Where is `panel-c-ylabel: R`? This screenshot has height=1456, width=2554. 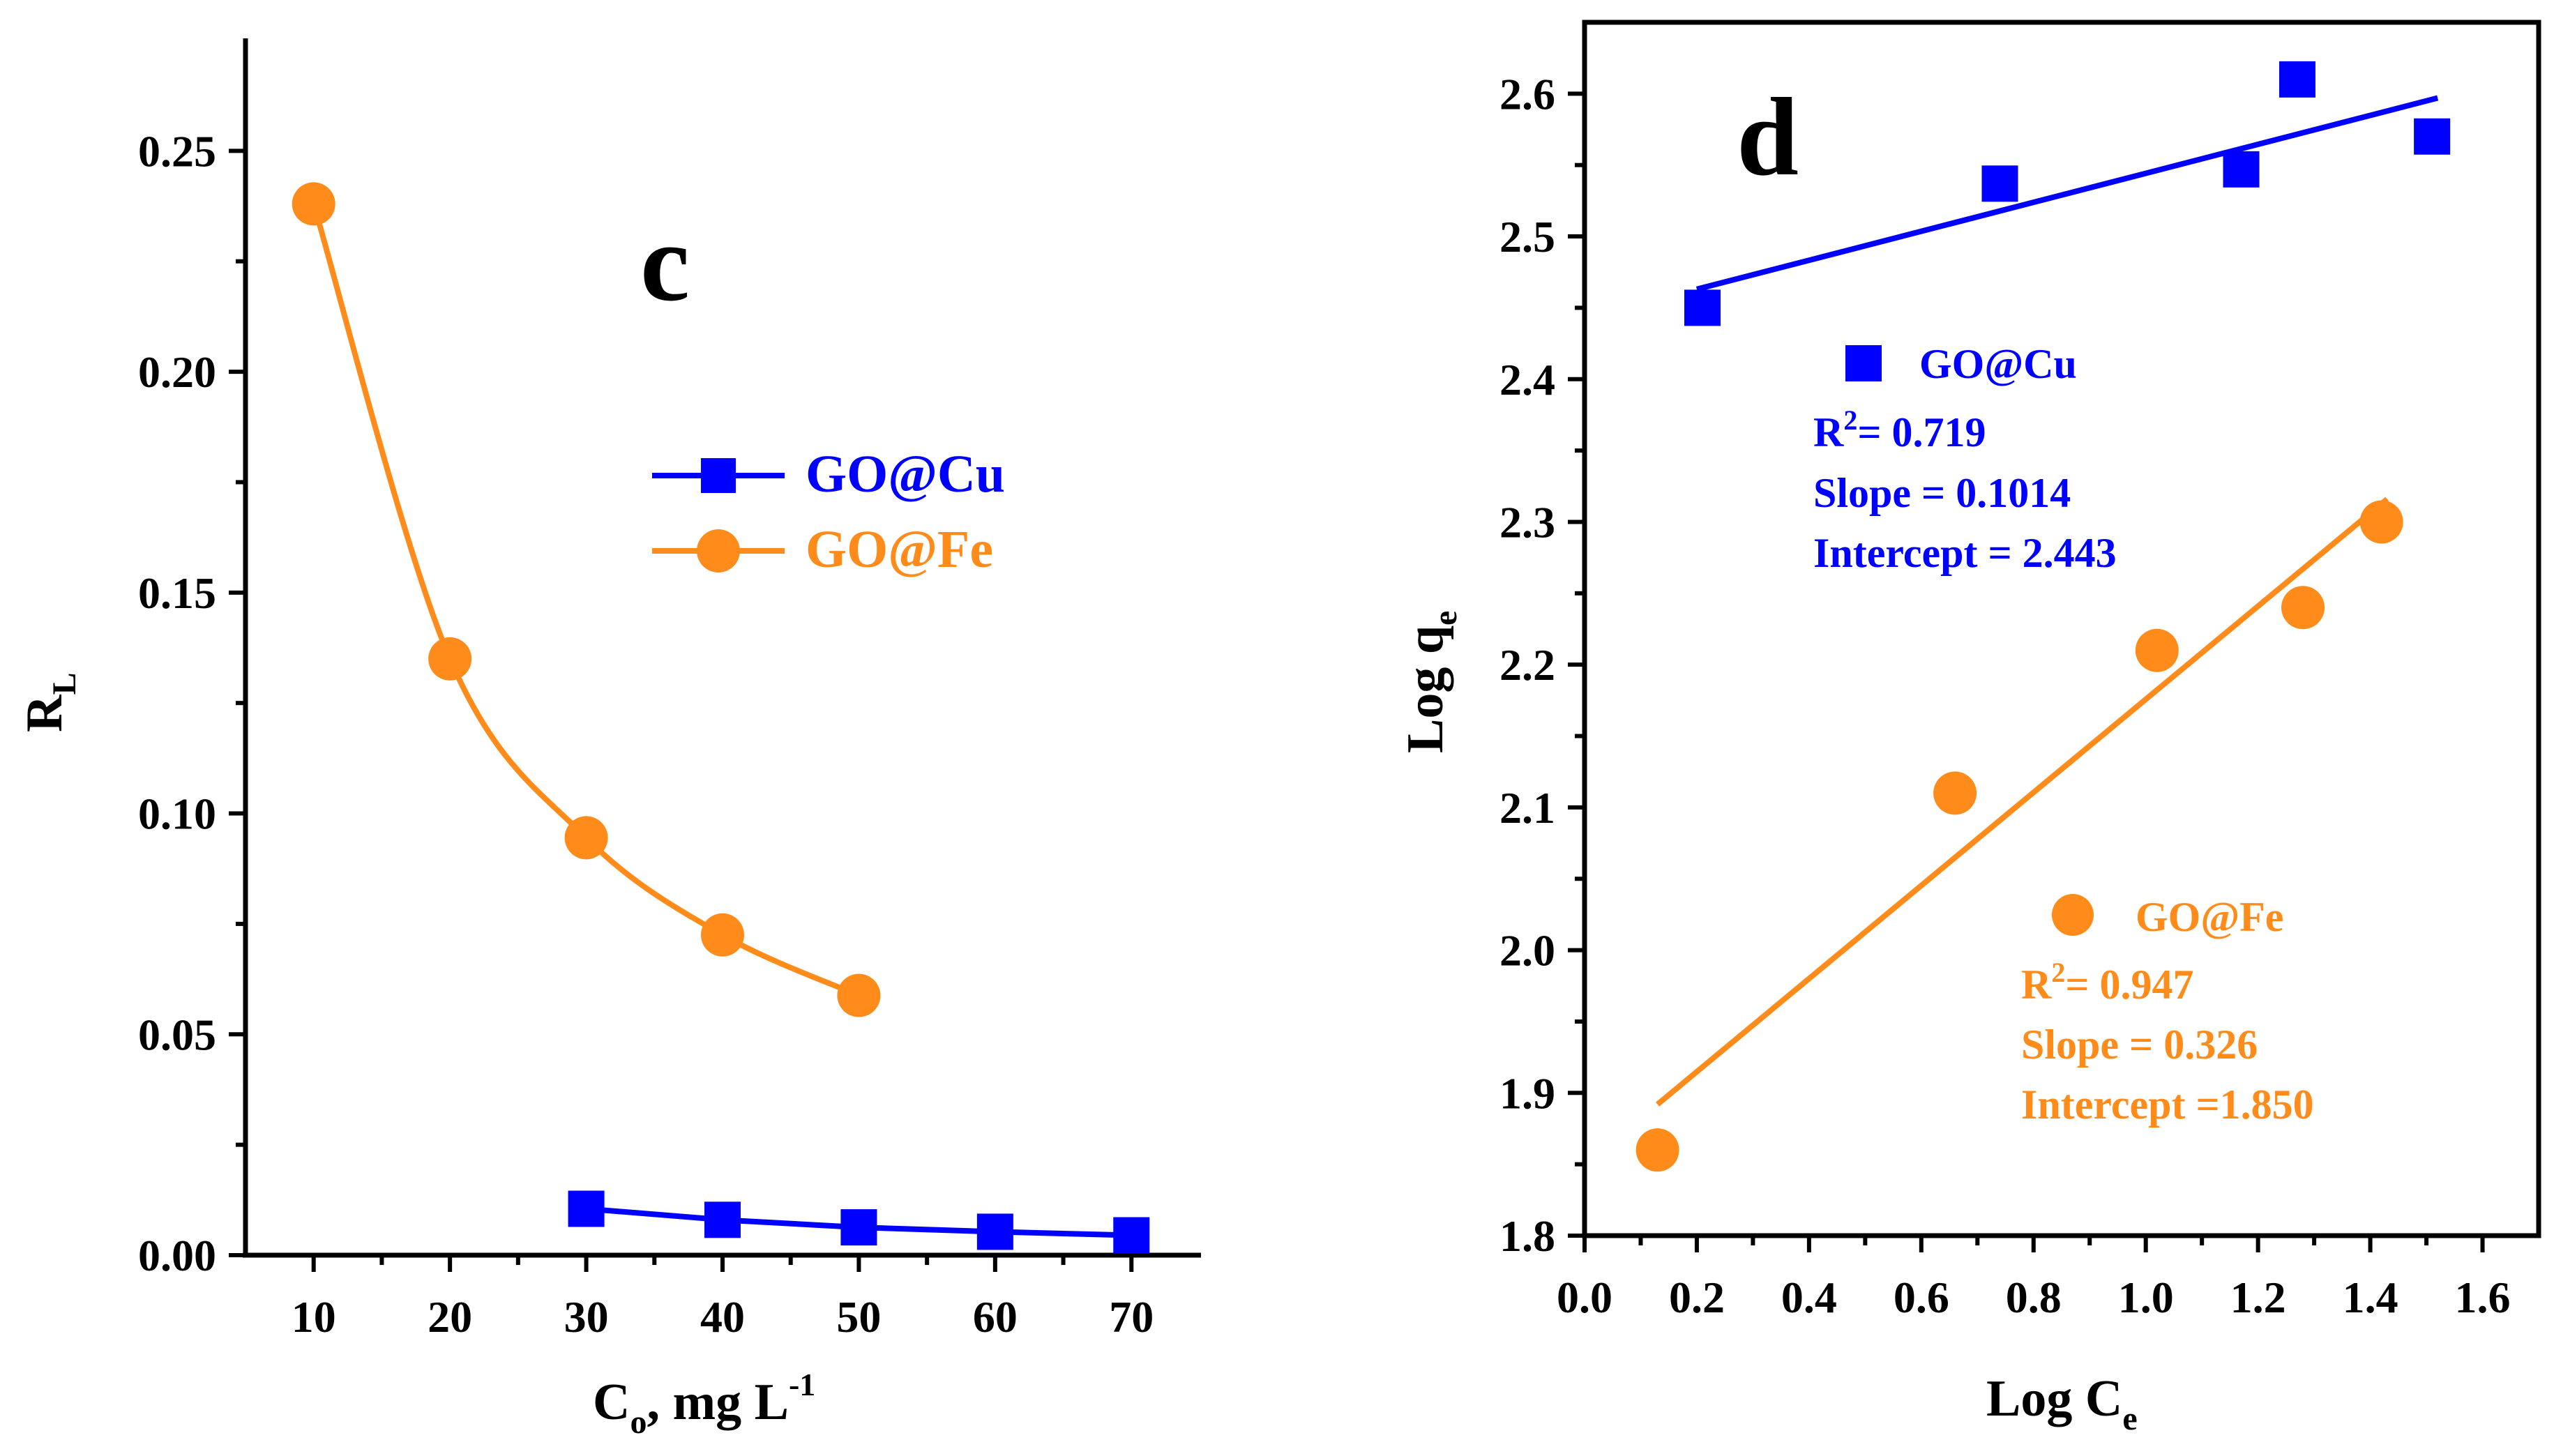 panel-c-ylabel: R is located at coordinates (44, 713).